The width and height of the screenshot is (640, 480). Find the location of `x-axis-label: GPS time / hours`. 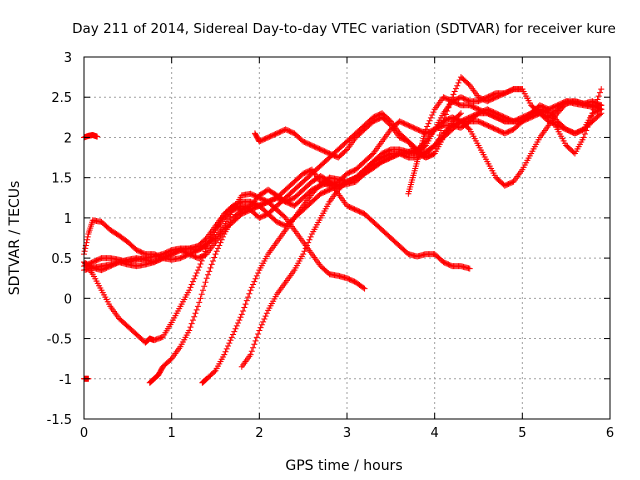

x-axis-label: GPS time / hours is located at coordinates (343, 466).